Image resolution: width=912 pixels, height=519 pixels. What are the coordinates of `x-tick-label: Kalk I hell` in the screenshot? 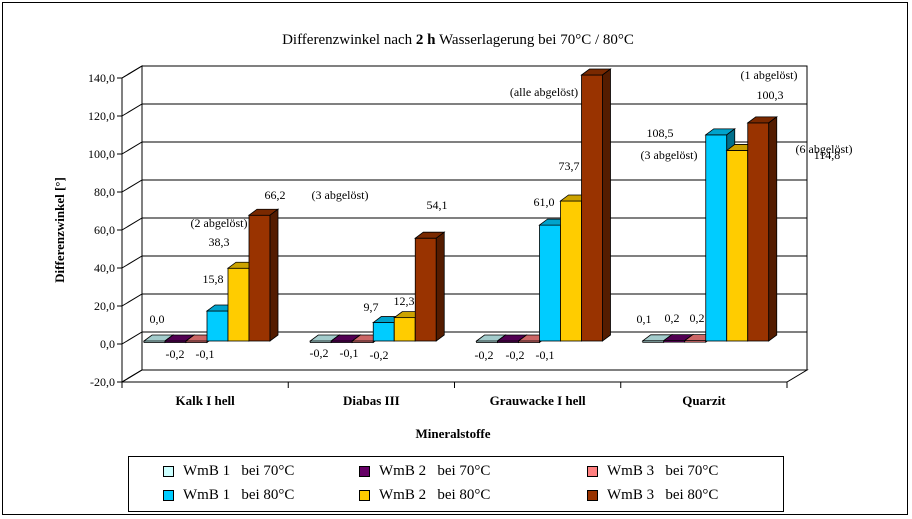 It's located at (206, 400).